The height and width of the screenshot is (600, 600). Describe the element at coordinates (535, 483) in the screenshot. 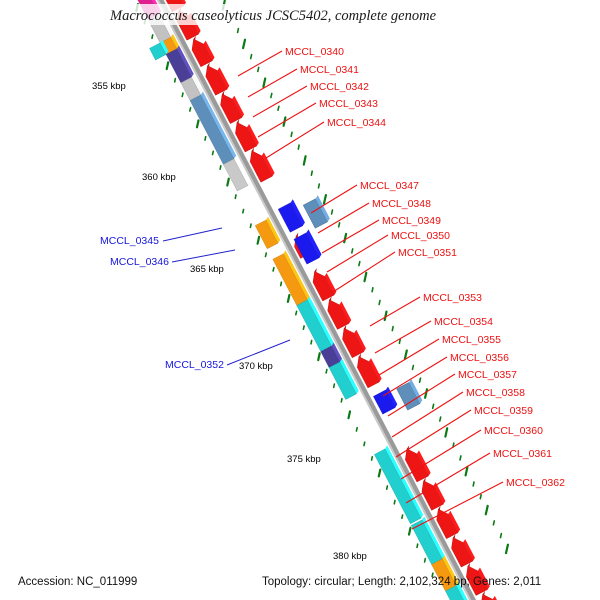

I see `gene-label-mccl_0362: MCCL_0362` at that location.